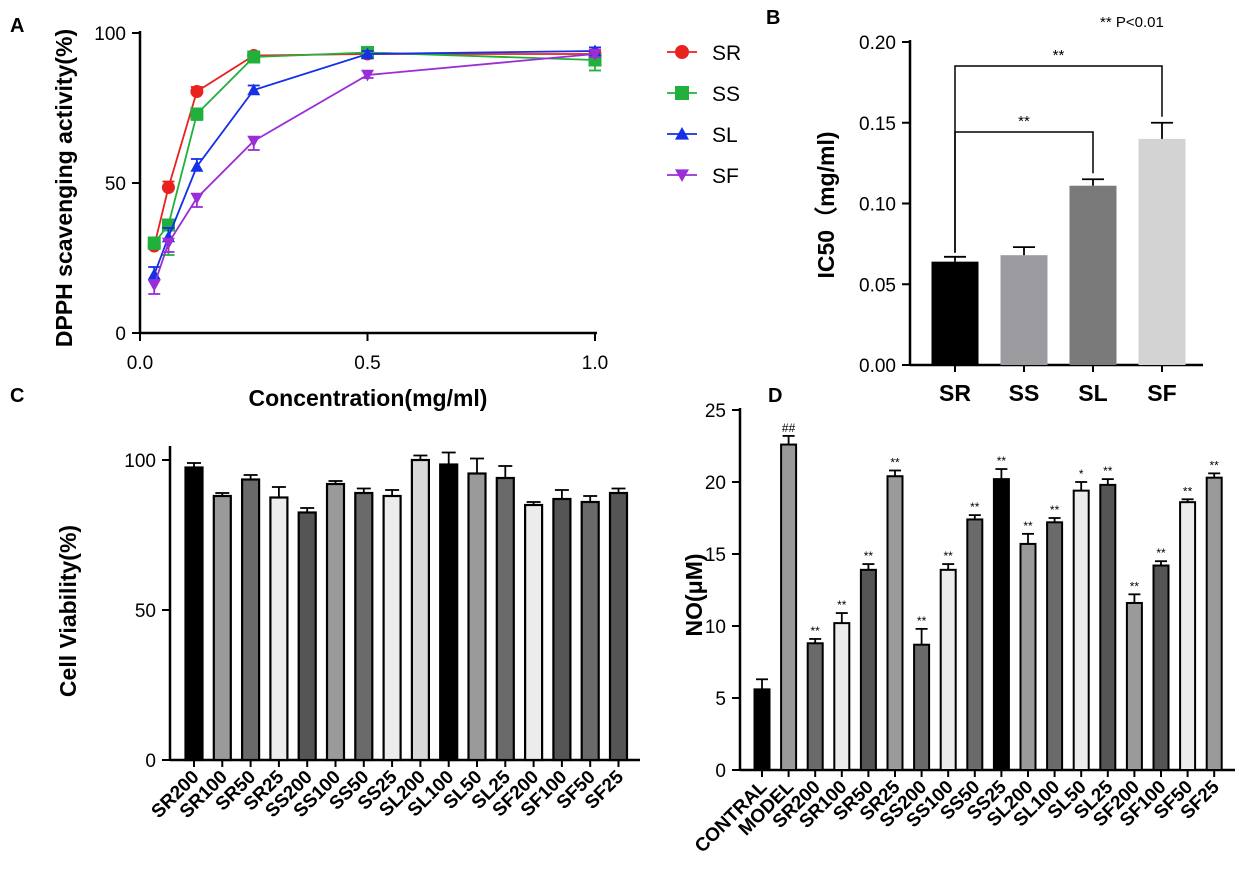 The image size is (1248, 878). What do you see at coordinates (110, 34) in the screenshot?
I see `panel-a-ytick-label: 100` at bounding box center [110, 34].